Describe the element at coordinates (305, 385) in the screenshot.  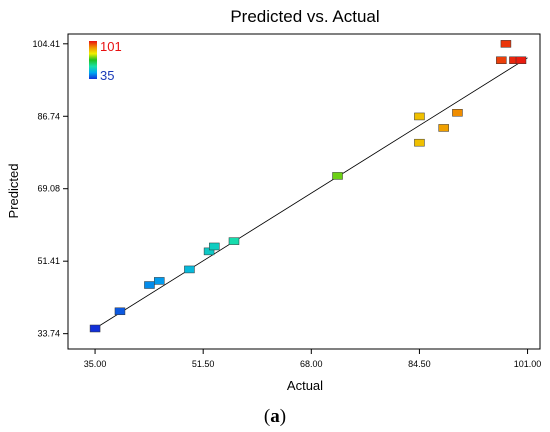
I see `x-axis-label: Actual` at that location.